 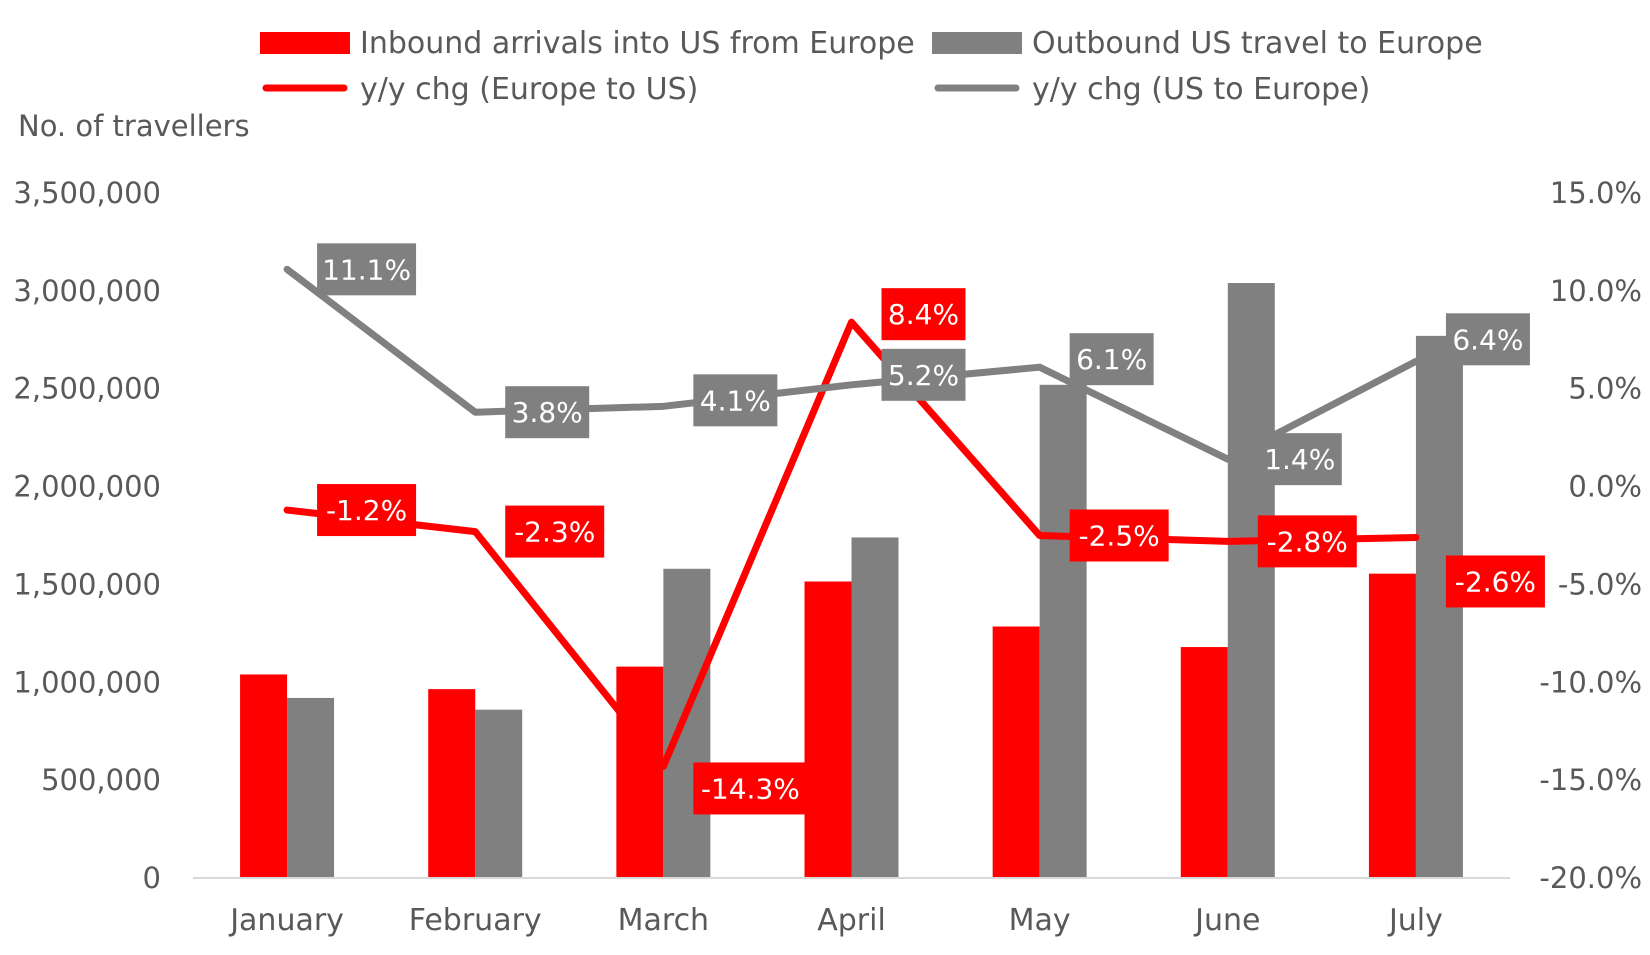 I want to click on label-y-y-chg-europe-to-us-april: 8.4%, so click(x=923, y=314).